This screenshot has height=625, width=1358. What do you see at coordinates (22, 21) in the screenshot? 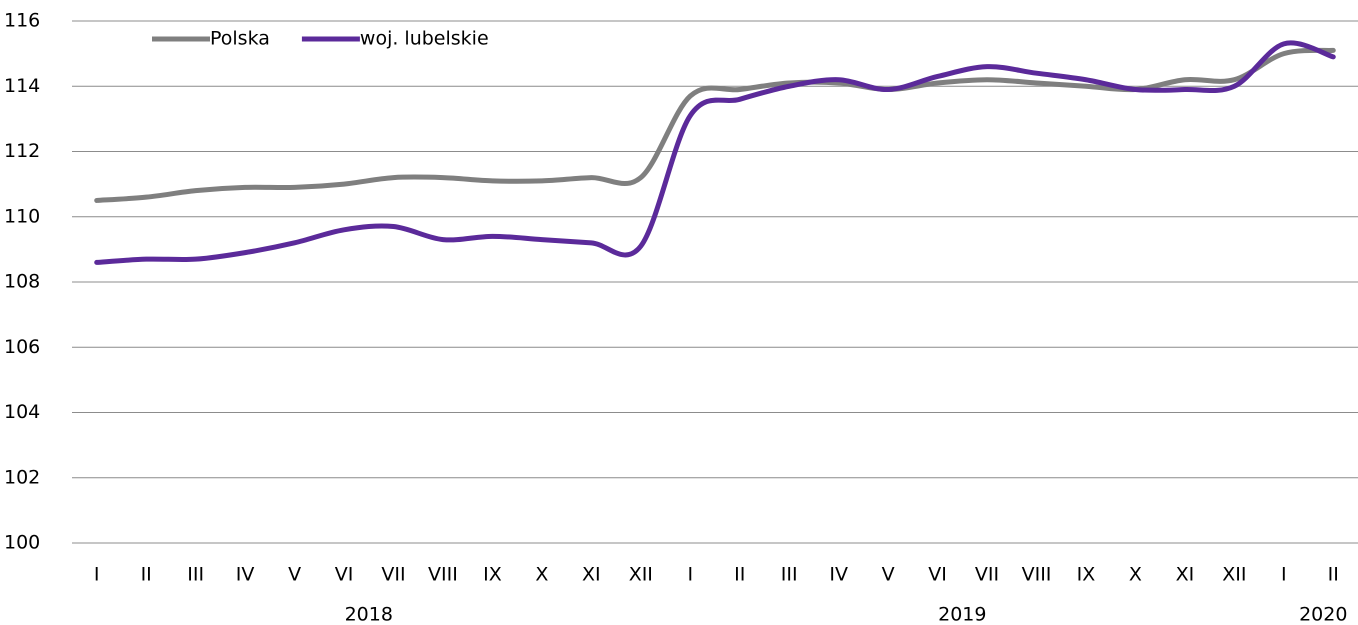
I see `y-tick-label: 116` at bounding box center [22, 21].